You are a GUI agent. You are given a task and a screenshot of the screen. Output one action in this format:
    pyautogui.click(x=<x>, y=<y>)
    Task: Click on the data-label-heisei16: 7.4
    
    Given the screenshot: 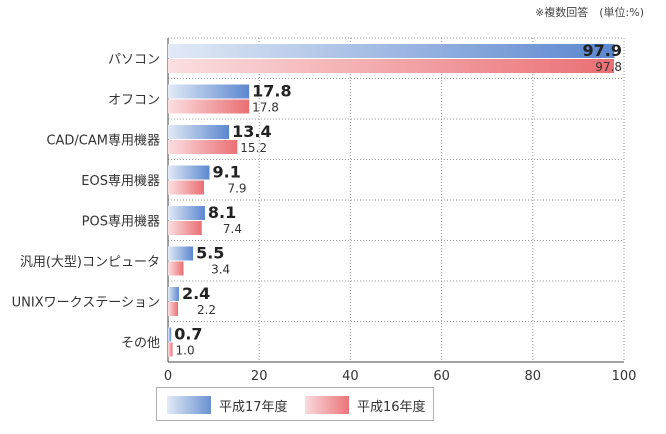 What is the action you would take?
    pyautogui.click(x=232, y=229)
    